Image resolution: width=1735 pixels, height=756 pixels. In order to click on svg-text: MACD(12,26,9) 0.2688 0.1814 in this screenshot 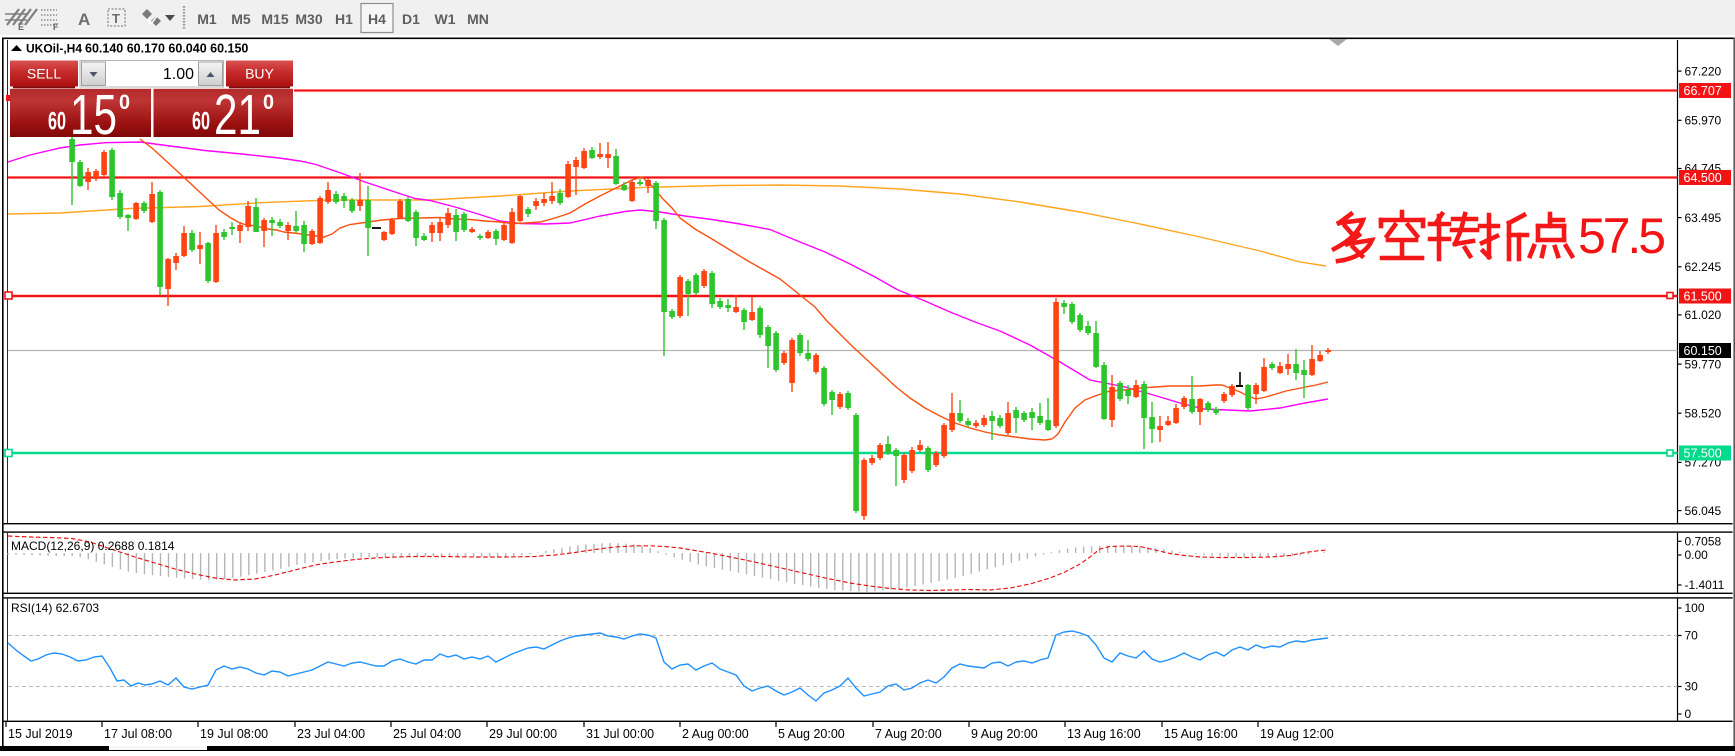, I will do `click(93, 546)`.